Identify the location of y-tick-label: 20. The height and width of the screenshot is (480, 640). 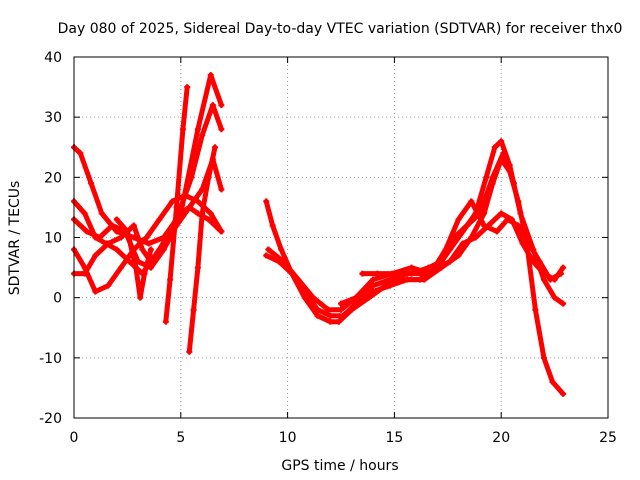
(53, 178).